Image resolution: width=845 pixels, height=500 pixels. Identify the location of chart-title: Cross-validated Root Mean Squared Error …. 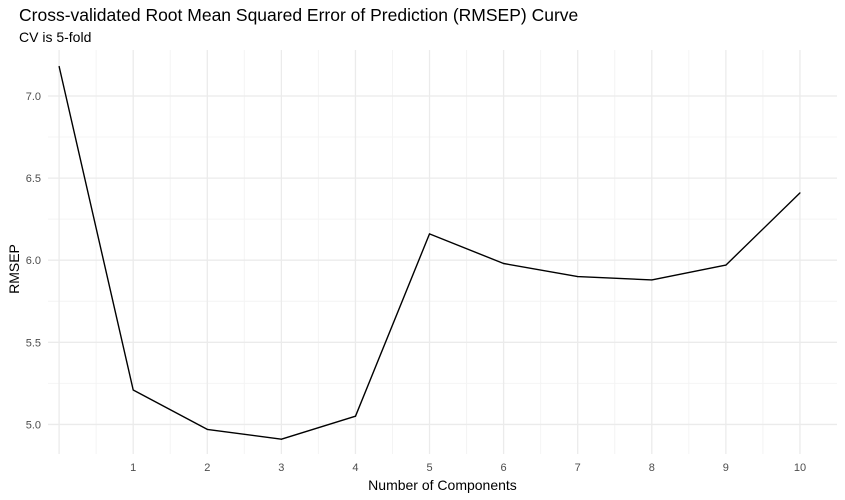
(299, 15).